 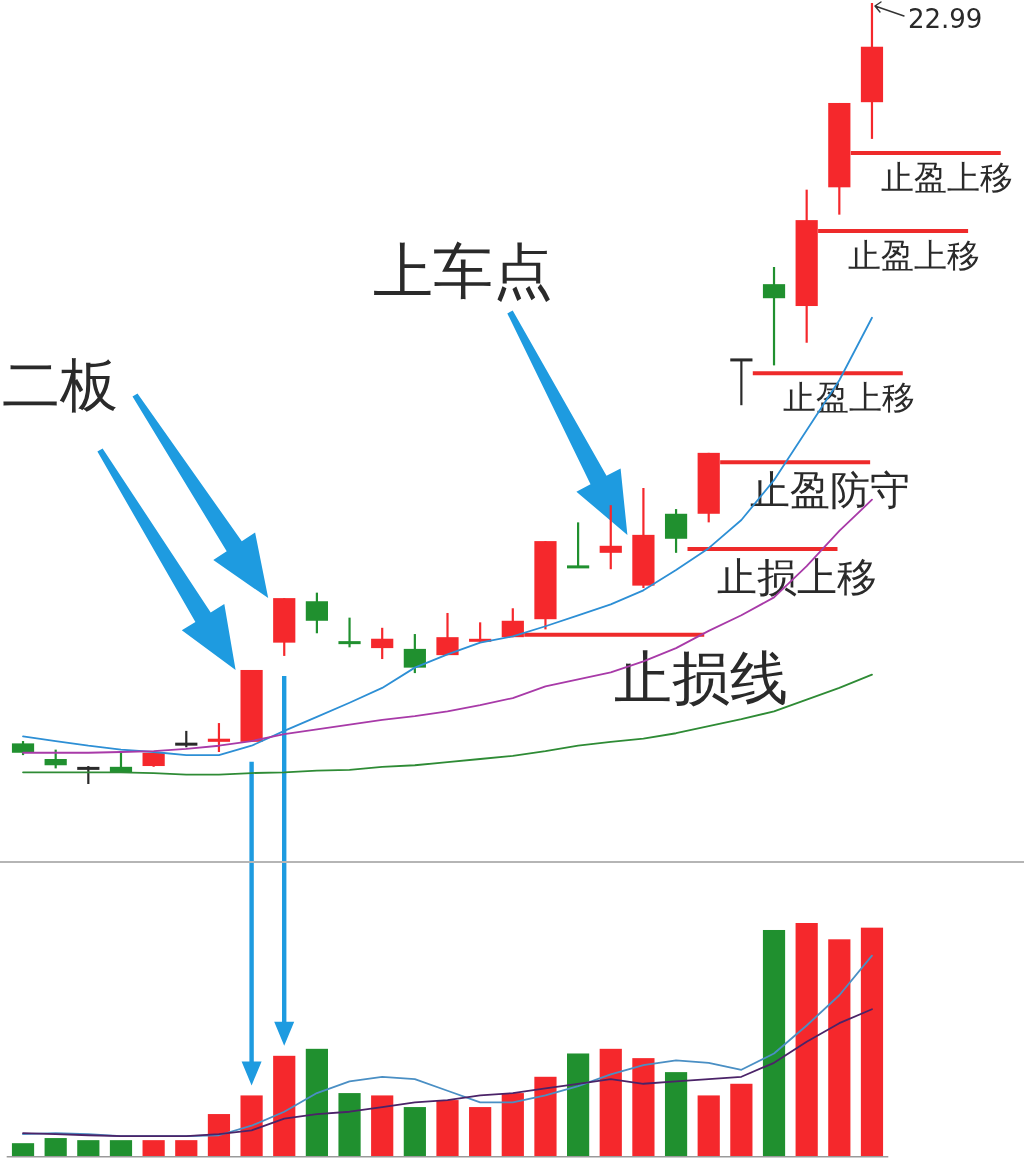 I want to click on text: 22.99, so click(x=945, y=19).